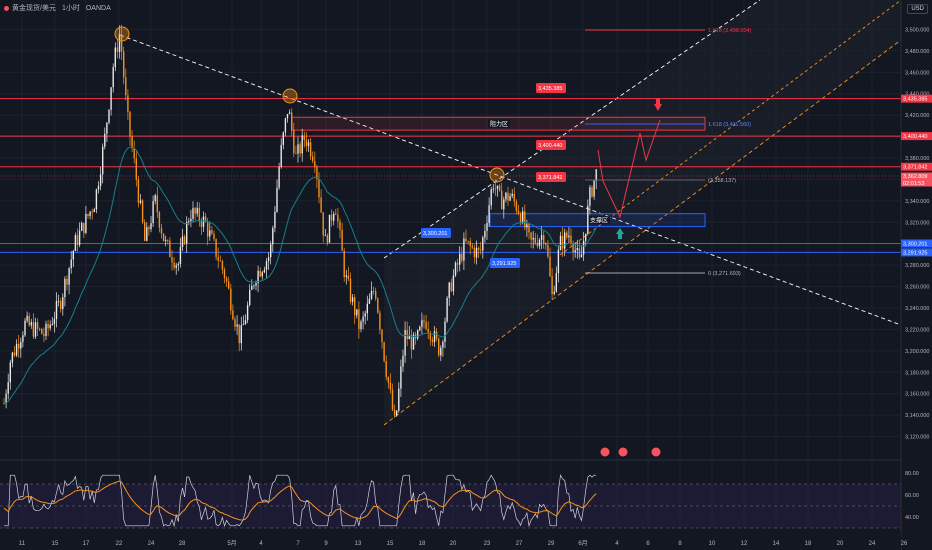  I want to click on price-callout, so click(551, 177).